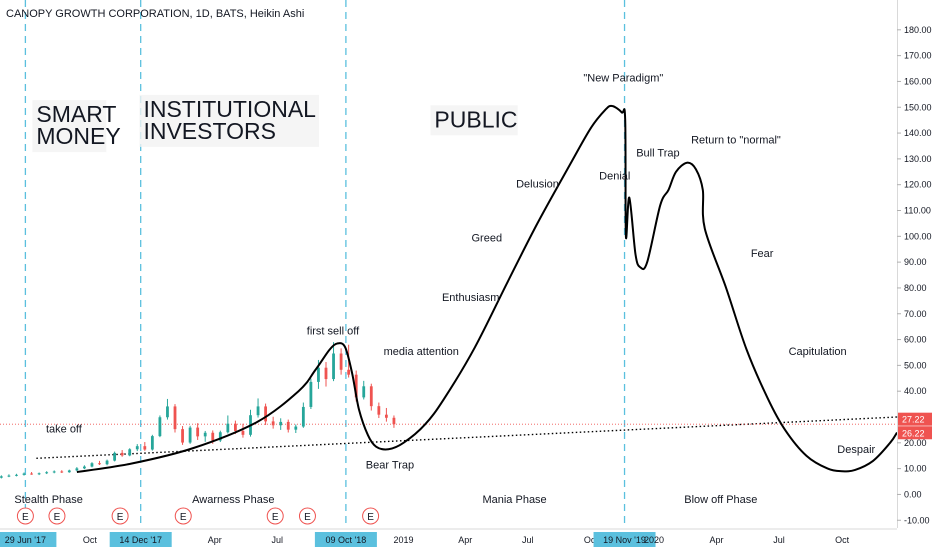 This screenshot has width=932, height=550. What do you see at coordinates (614, 177) in the screenshot?
I see `annotation-text: Denial` at bounding box center [614, 177].